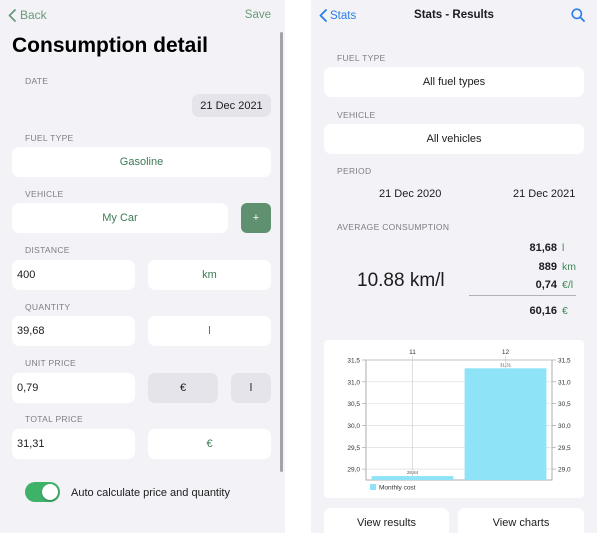 The image size is (597, 533). Describe the element at coordinates (397, 488) in the screenshot. I see `legend-label: Monthly cost` at that location.